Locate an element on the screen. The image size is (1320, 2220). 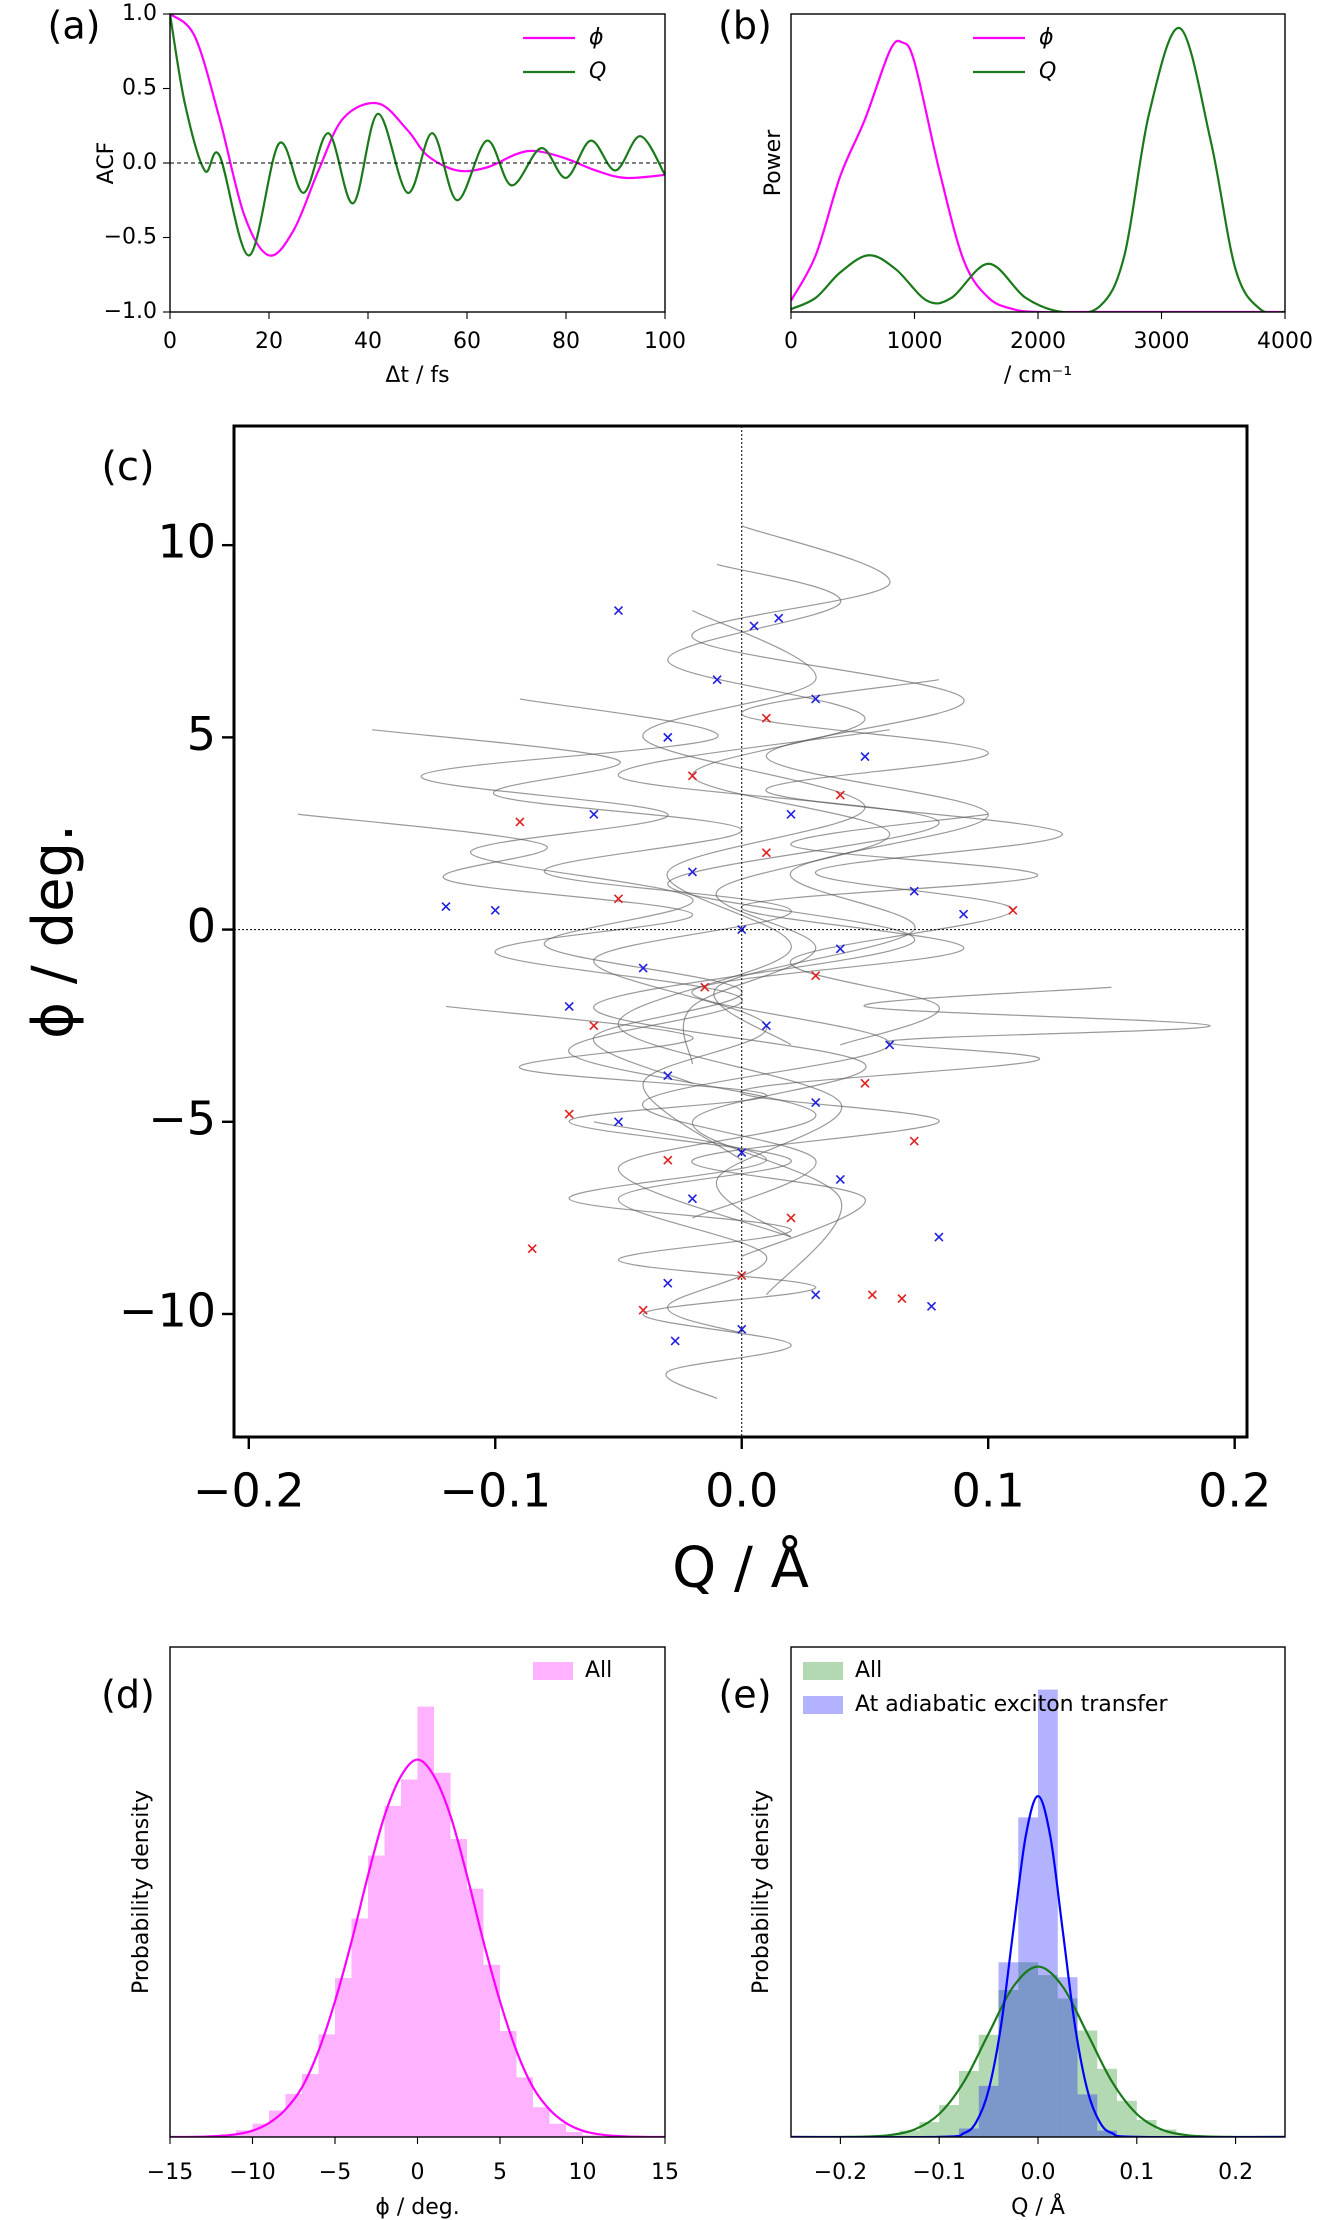
x-tick-label: 10 is located at coordinates (583, 2172).